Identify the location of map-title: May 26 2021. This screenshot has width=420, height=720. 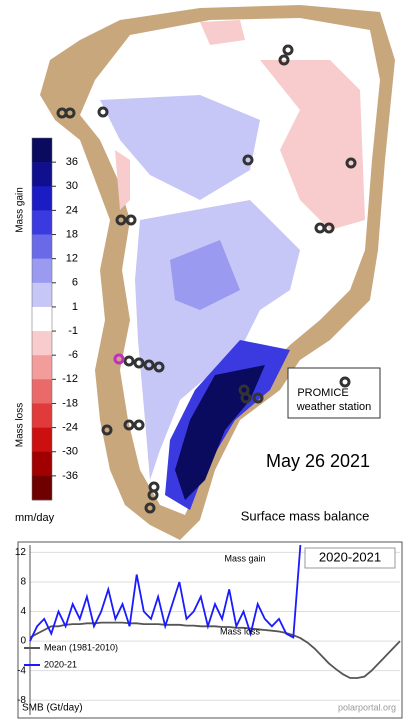
(318, 461).